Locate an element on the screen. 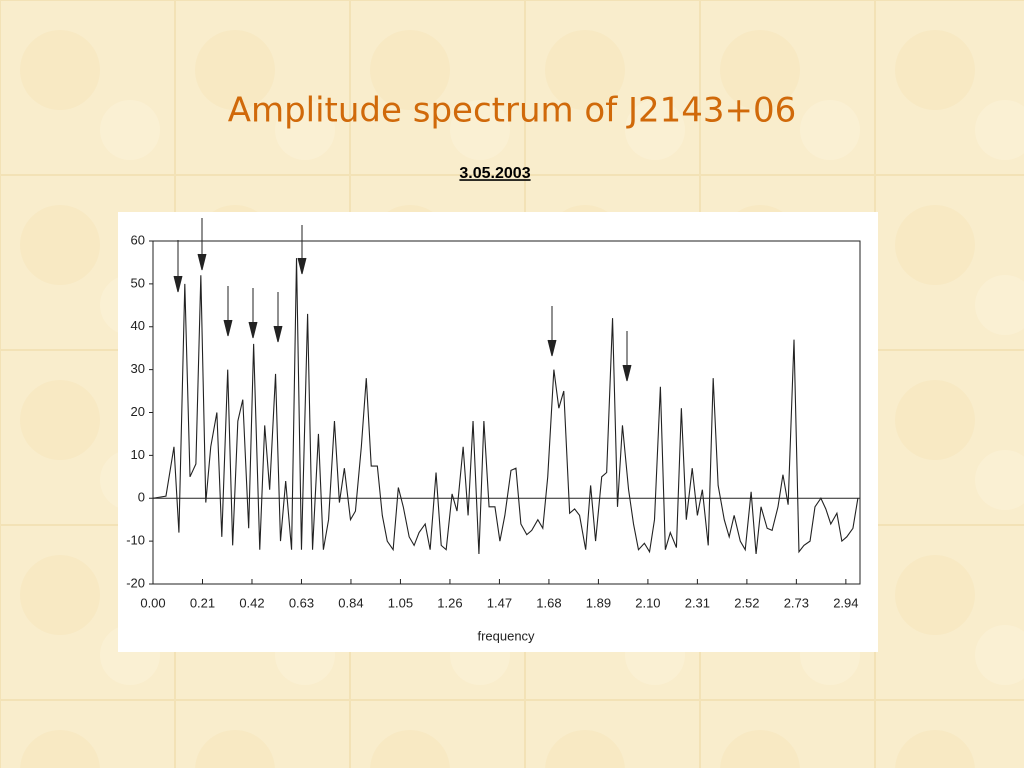 This screenshot has width=1024, height=768. x-tick-label: 2.31 is located at coordinates (697, 602).